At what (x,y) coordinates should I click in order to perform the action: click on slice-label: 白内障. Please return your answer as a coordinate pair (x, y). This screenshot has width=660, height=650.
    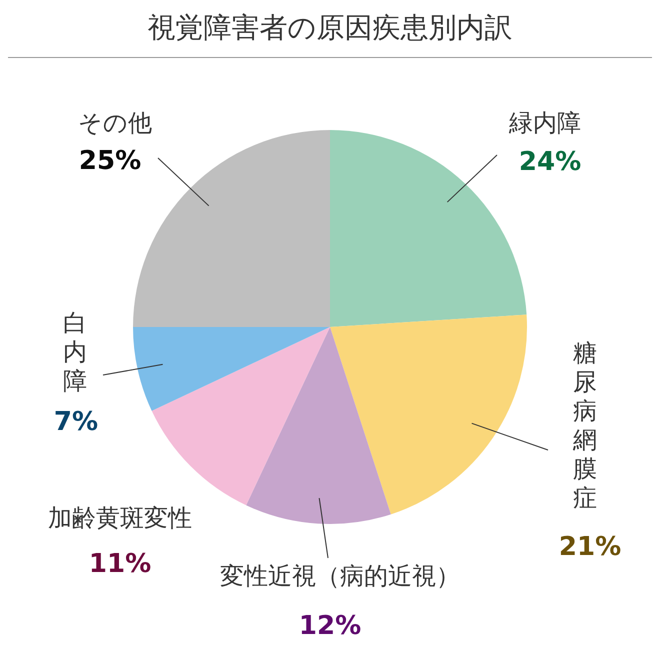
    Looking at the image, I should click on (75, 352).